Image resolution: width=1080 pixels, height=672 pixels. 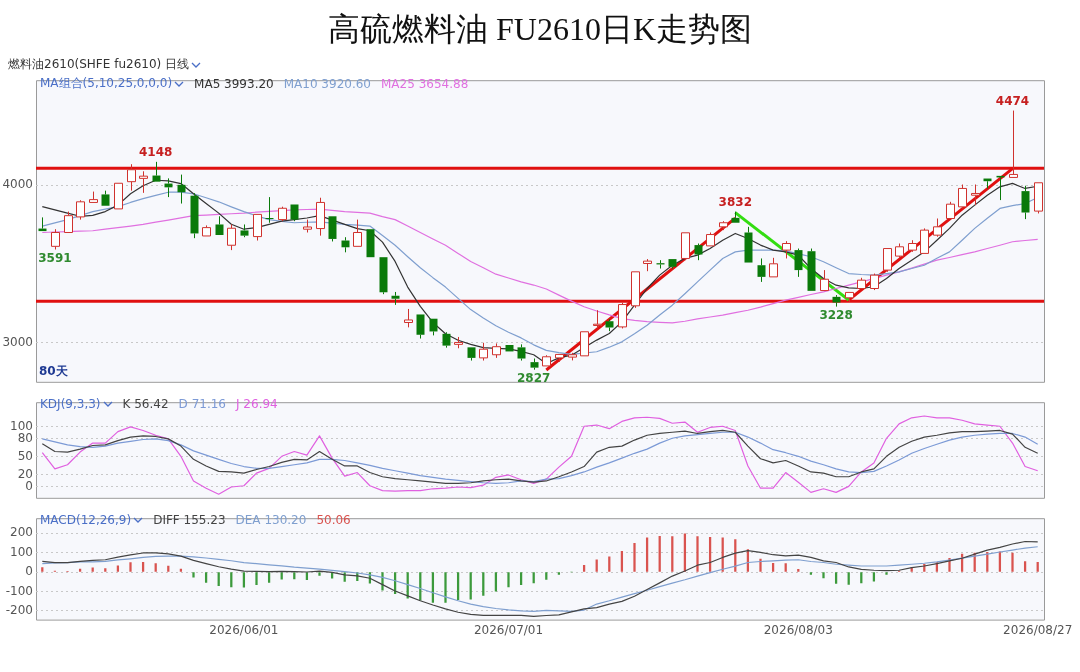 What do you see at coordinates (189, 520) in the screenshot?
I see `text: DIFF 155.23` at bounding box center [189, 520].